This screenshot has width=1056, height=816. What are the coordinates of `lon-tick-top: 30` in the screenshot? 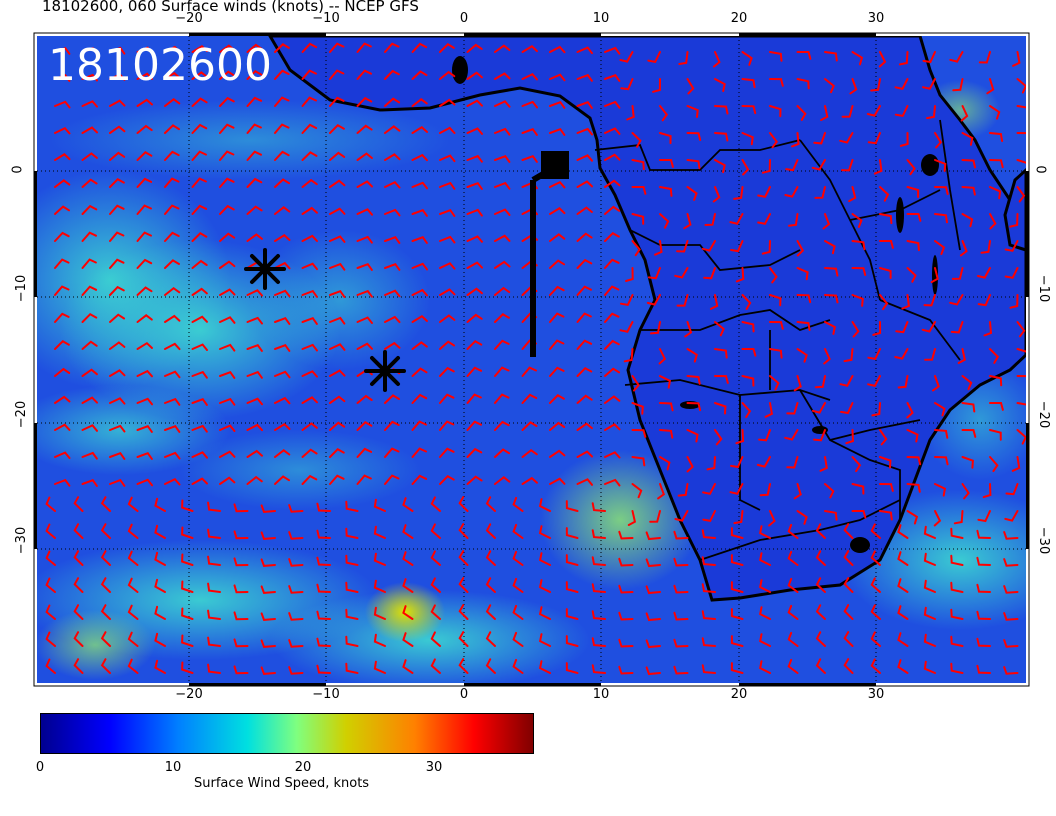 It's located at (876, 18).